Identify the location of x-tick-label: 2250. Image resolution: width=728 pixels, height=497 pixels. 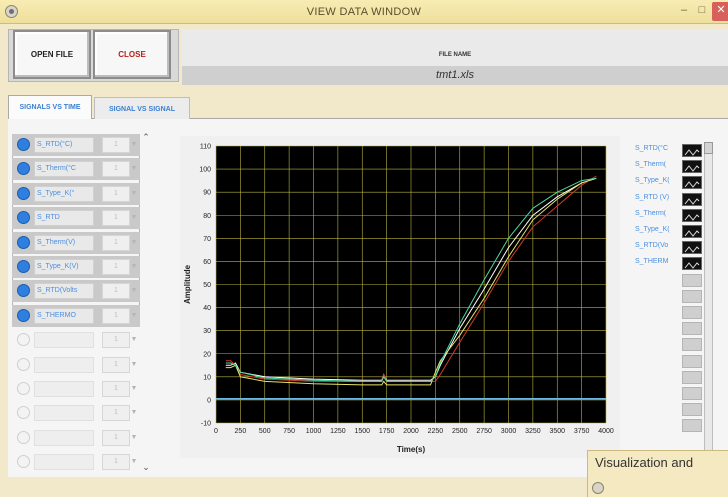
(436, 431).